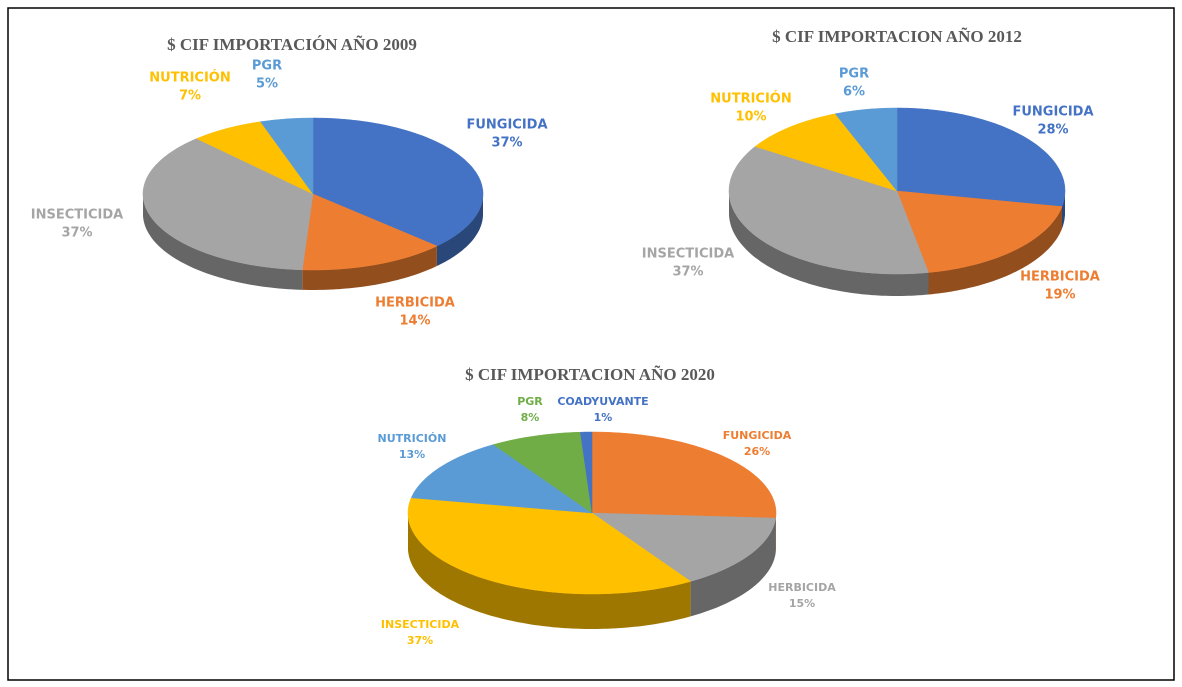  Describe the element at coordinates (590, 374) in the screenshot. I see `chart-title: $ CIF IMPORTACION AÑO 2020` at that location.